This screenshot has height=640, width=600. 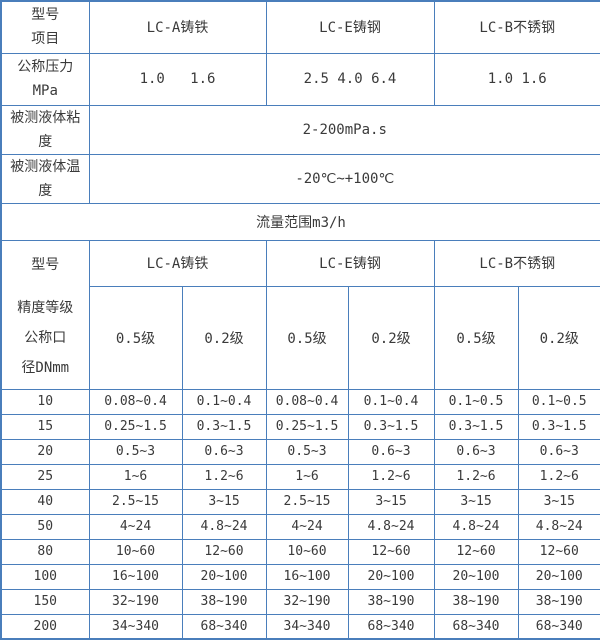 I want to click on flow-cell: 2.5~15, so click(x=307, y=501).